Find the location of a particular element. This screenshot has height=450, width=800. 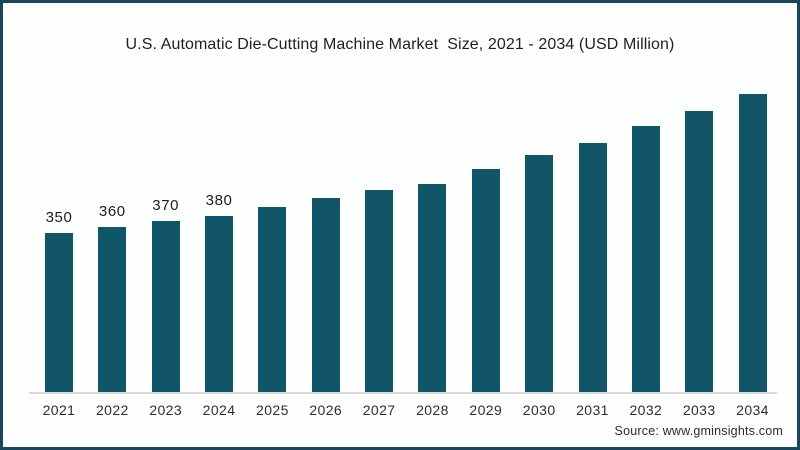

x-tick-2030: 2030 is located at coordinates (539, 410).